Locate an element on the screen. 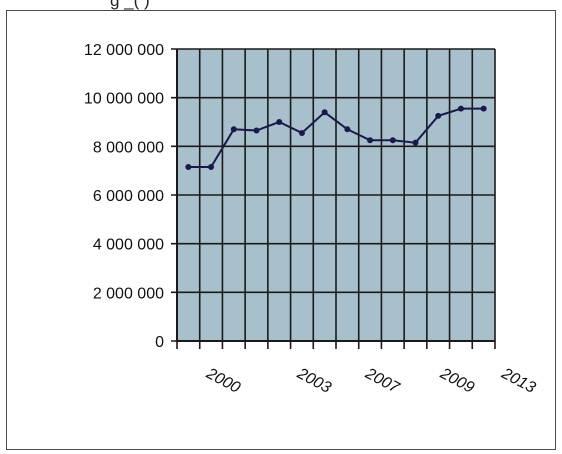  chart-title-text: g _( ) is located at coordinates (130, 5).